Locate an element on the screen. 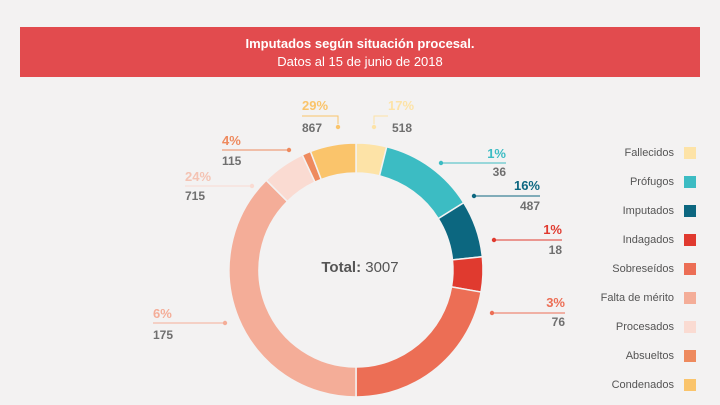 Image resolution: width=720 pixels, height=405 pixels. slice-profugos is located at coordinates (421, 182).